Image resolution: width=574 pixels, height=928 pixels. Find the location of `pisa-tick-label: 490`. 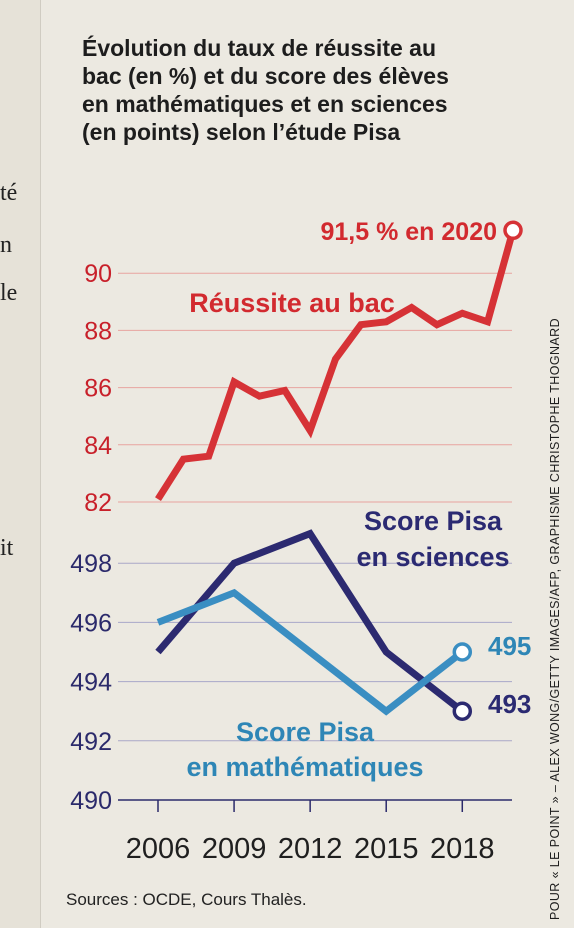

pisa-tick-label: 490 is located at coordinates (91, 801).